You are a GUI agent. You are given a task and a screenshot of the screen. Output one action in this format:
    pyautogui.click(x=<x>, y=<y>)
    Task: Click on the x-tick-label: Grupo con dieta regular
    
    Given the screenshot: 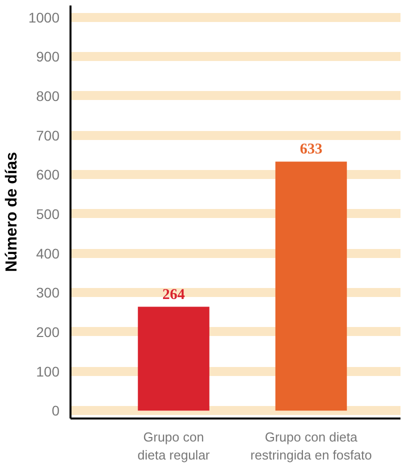 What is the action you would take?
    pyautogui.click(x=173, y=446)
    